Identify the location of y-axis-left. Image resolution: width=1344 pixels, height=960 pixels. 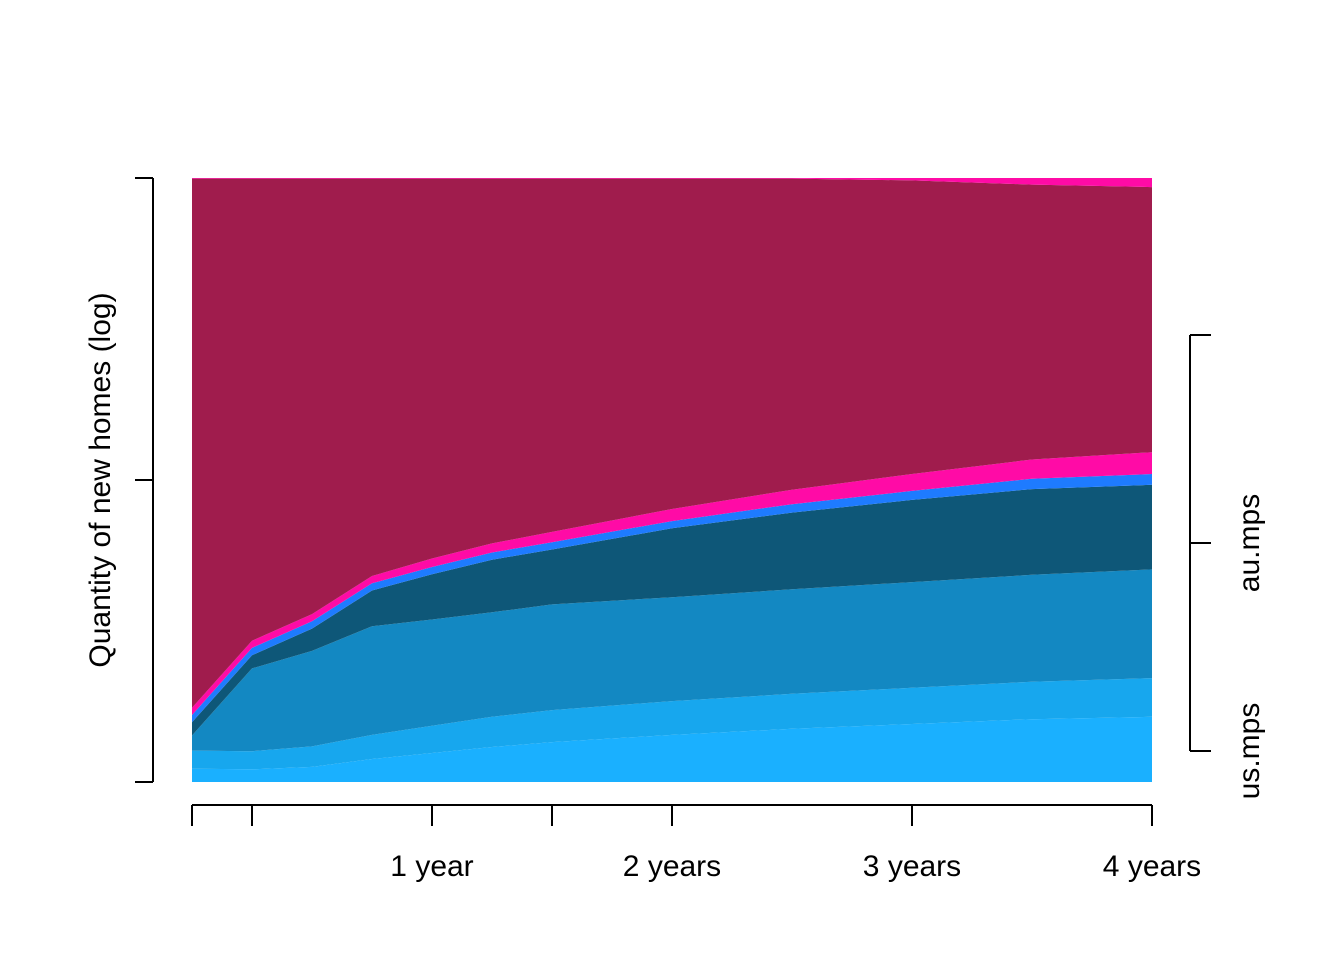
(144, 480).